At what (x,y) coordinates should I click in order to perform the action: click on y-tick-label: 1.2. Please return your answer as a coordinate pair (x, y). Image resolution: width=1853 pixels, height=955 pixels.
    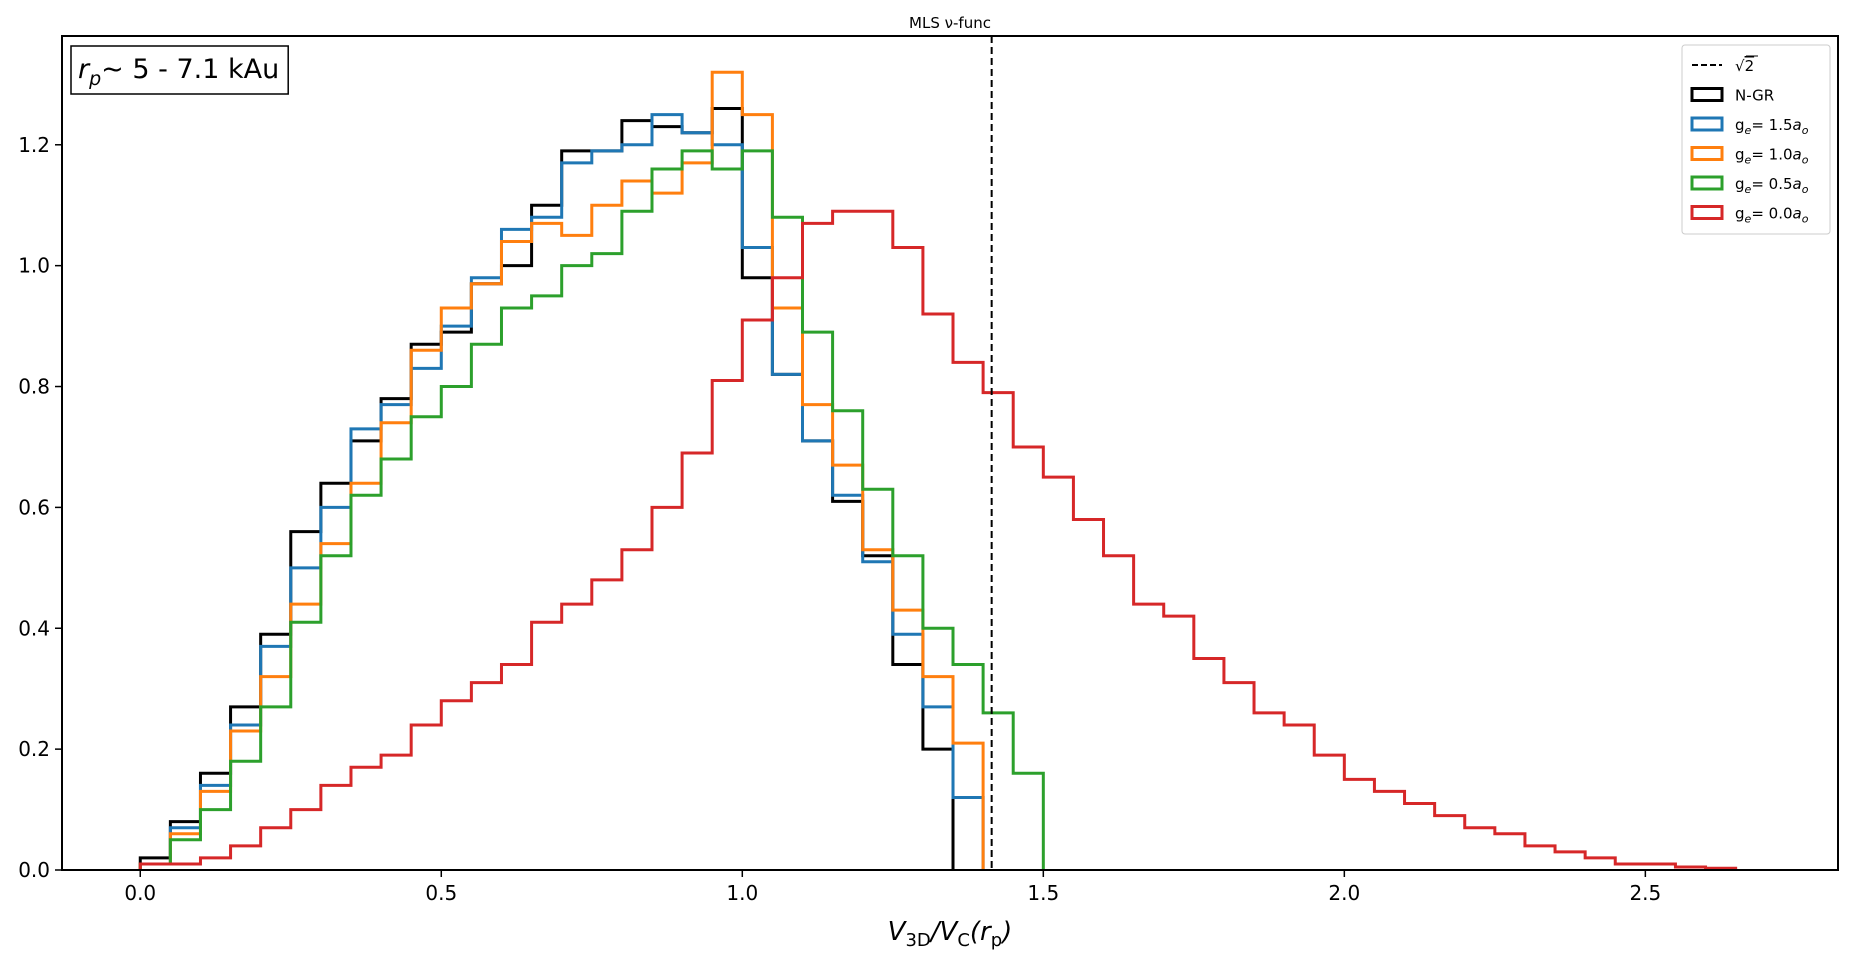
    Looking at the image, I should click on (34, 145).